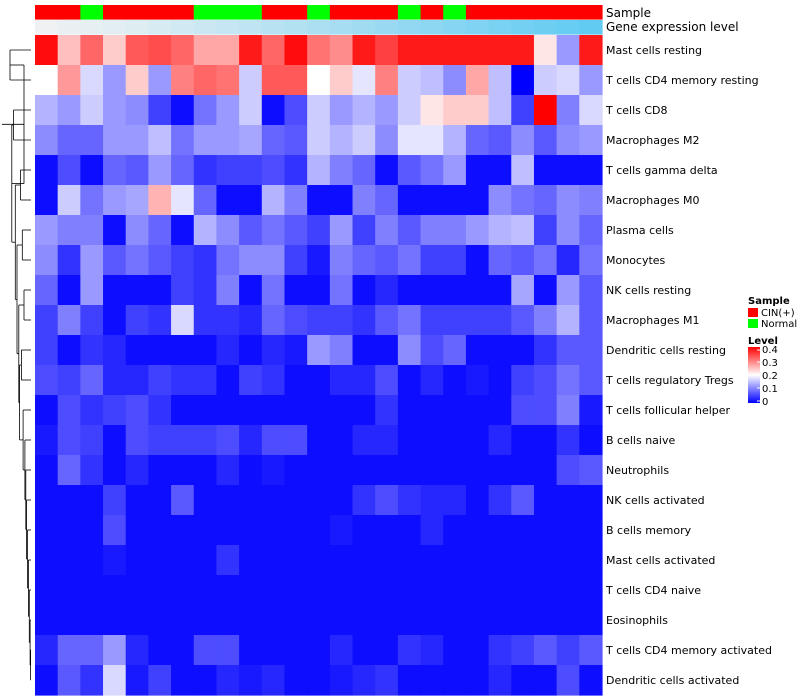  I want to click on row-label: T cells CD4 memory activated, so click(688, 650).